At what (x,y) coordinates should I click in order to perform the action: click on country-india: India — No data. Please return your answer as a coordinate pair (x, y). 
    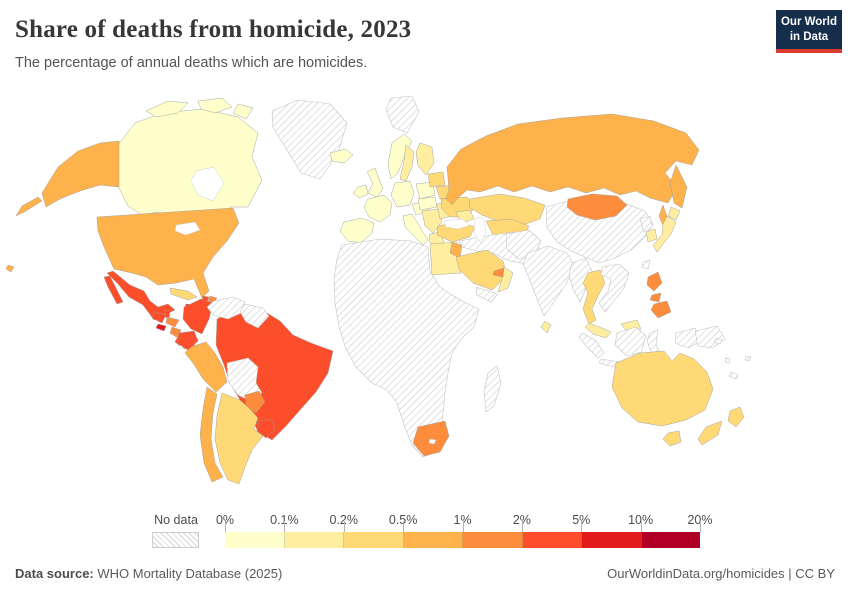
    Looking at the image, I should click on (549, 281).